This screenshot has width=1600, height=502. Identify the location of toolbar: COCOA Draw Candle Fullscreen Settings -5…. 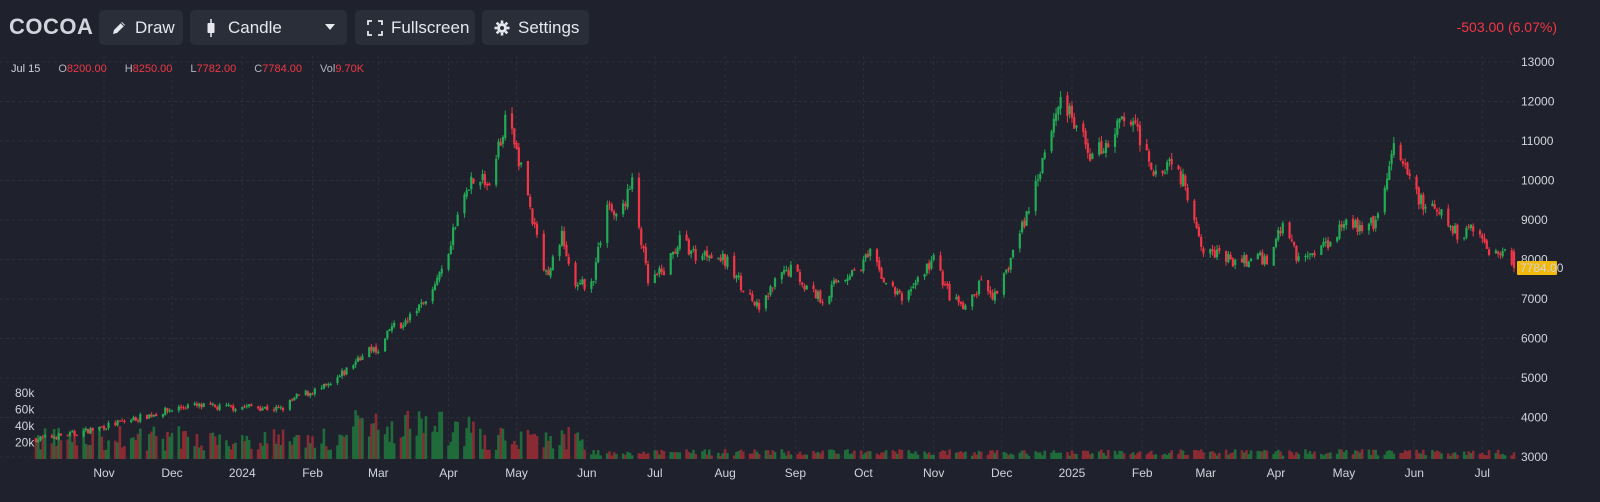
(800, 28).